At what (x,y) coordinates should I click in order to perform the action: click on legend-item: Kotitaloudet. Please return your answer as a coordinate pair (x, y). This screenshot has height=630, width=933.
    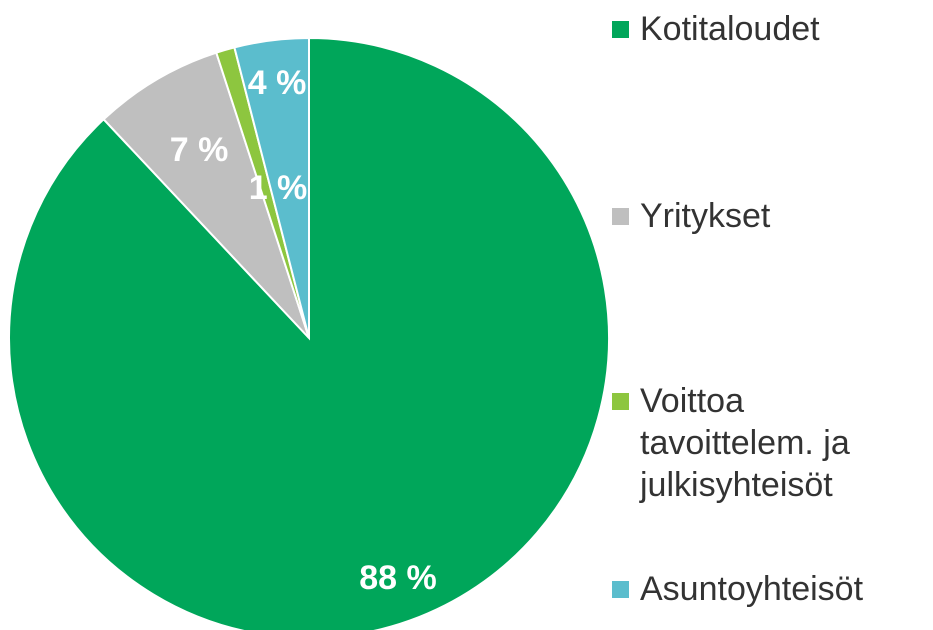
    Looking at the image, I should click on (762, 29).